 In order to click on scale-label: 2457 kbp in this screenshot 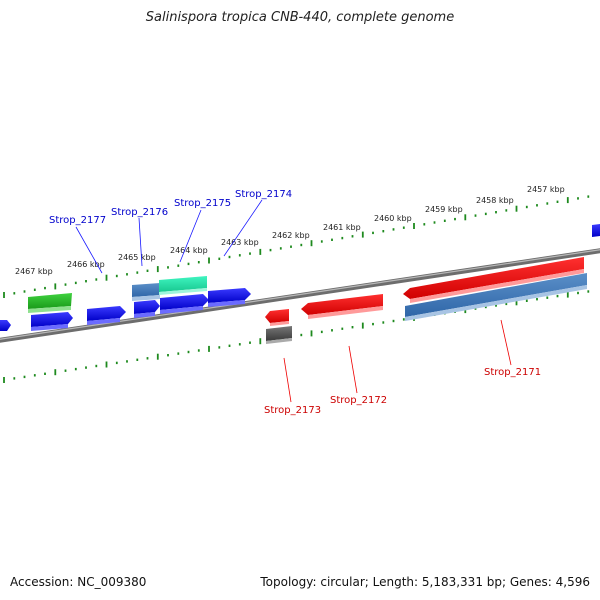, I will do `click(546, 189)`.